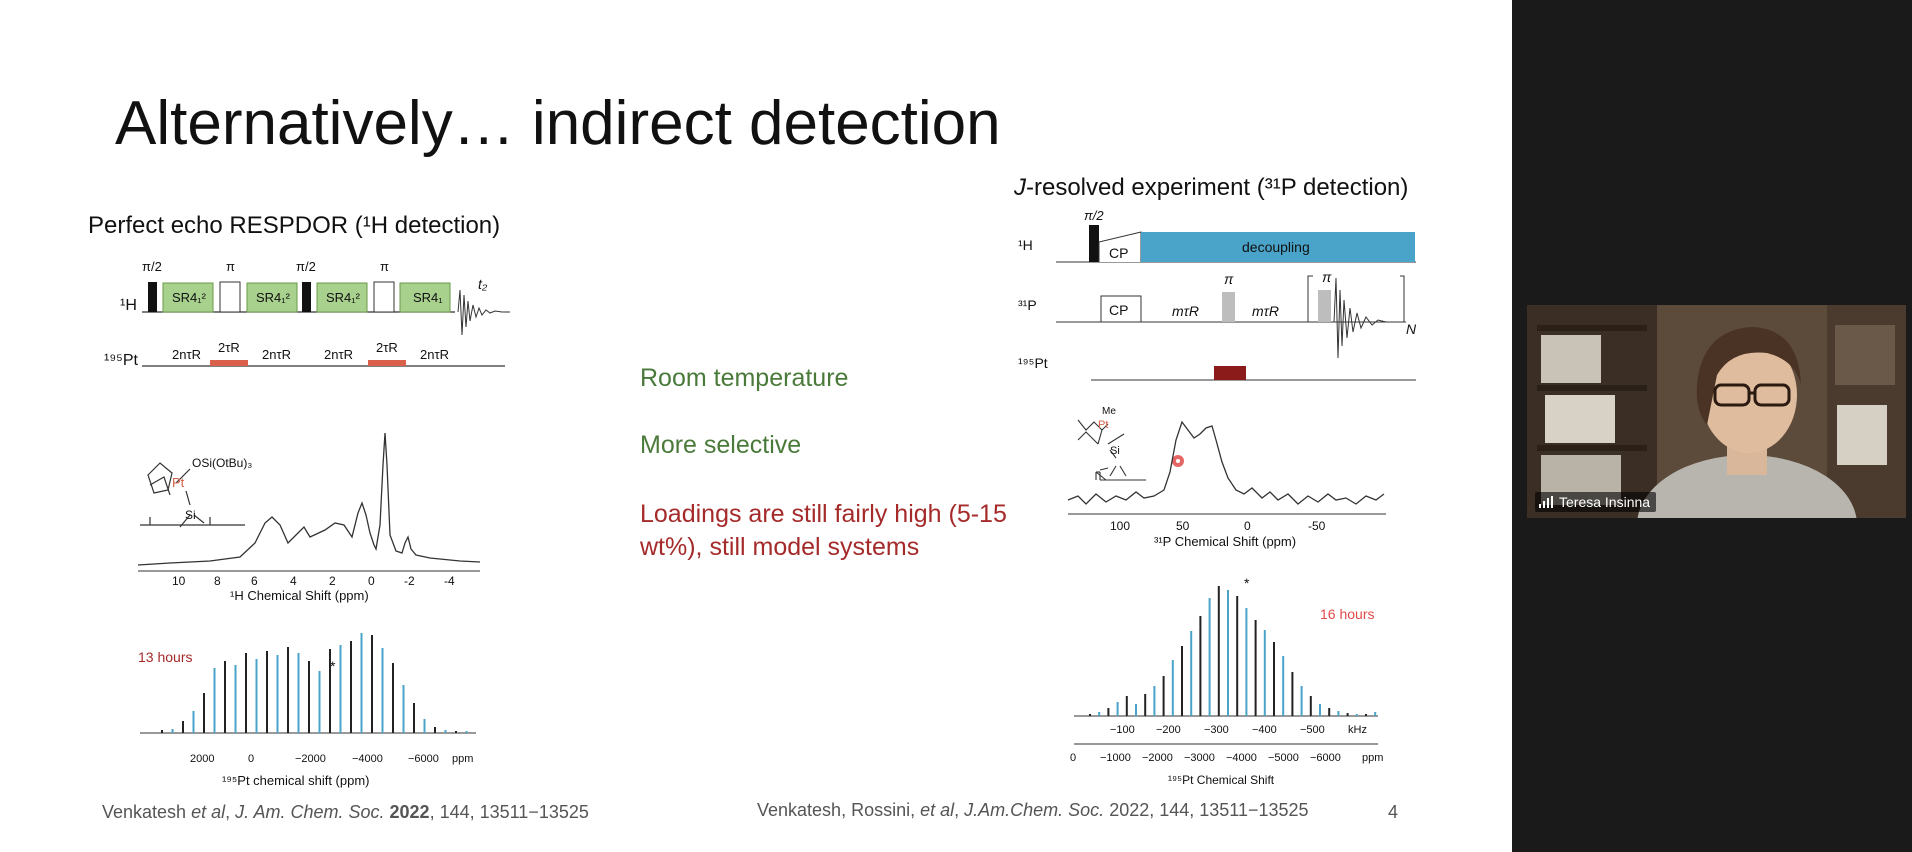 The height and width of the screenshot is (852, 1912). Describe the element at coordinates (1372, 758) in the screenshot. I see `ppm-unit: ppm` at that location.